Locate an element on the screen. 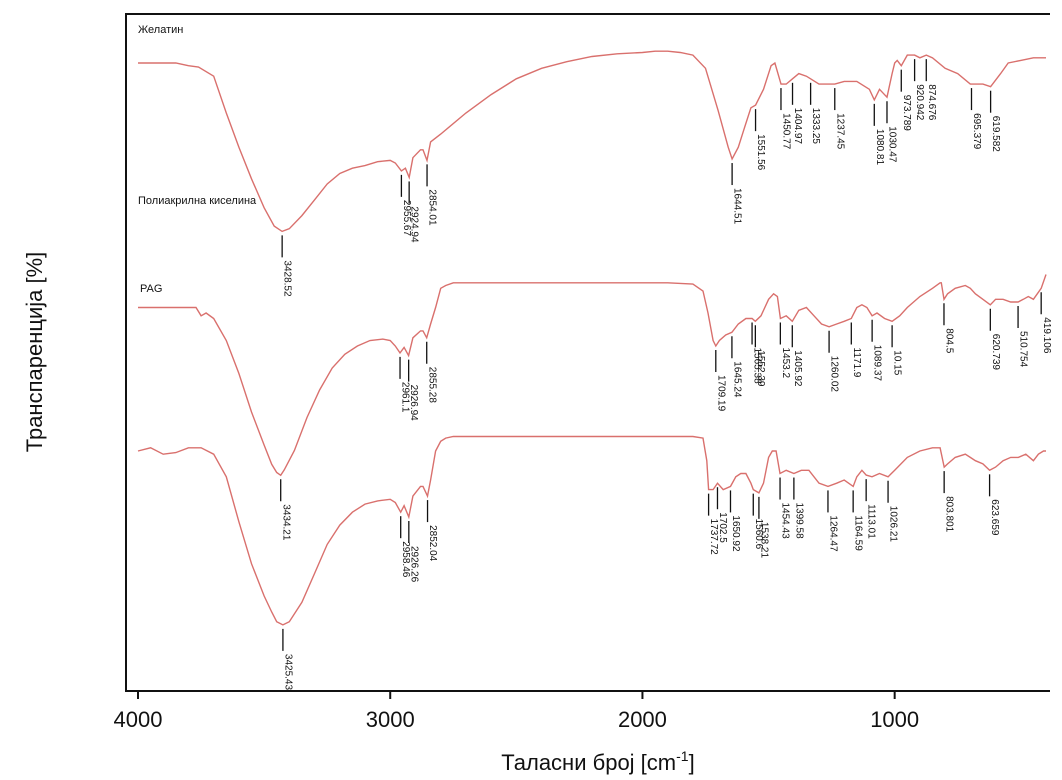  peak-label: 620.739 is located at coordinates (995, 352).